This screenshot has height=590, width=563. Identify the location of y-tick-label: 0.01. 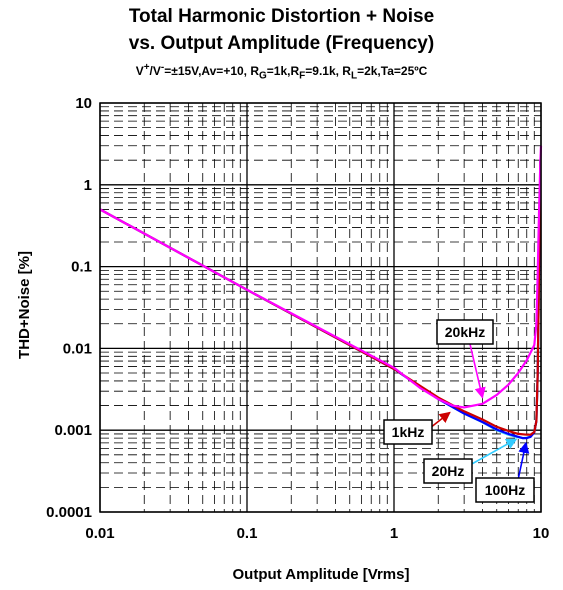
(77, 348).